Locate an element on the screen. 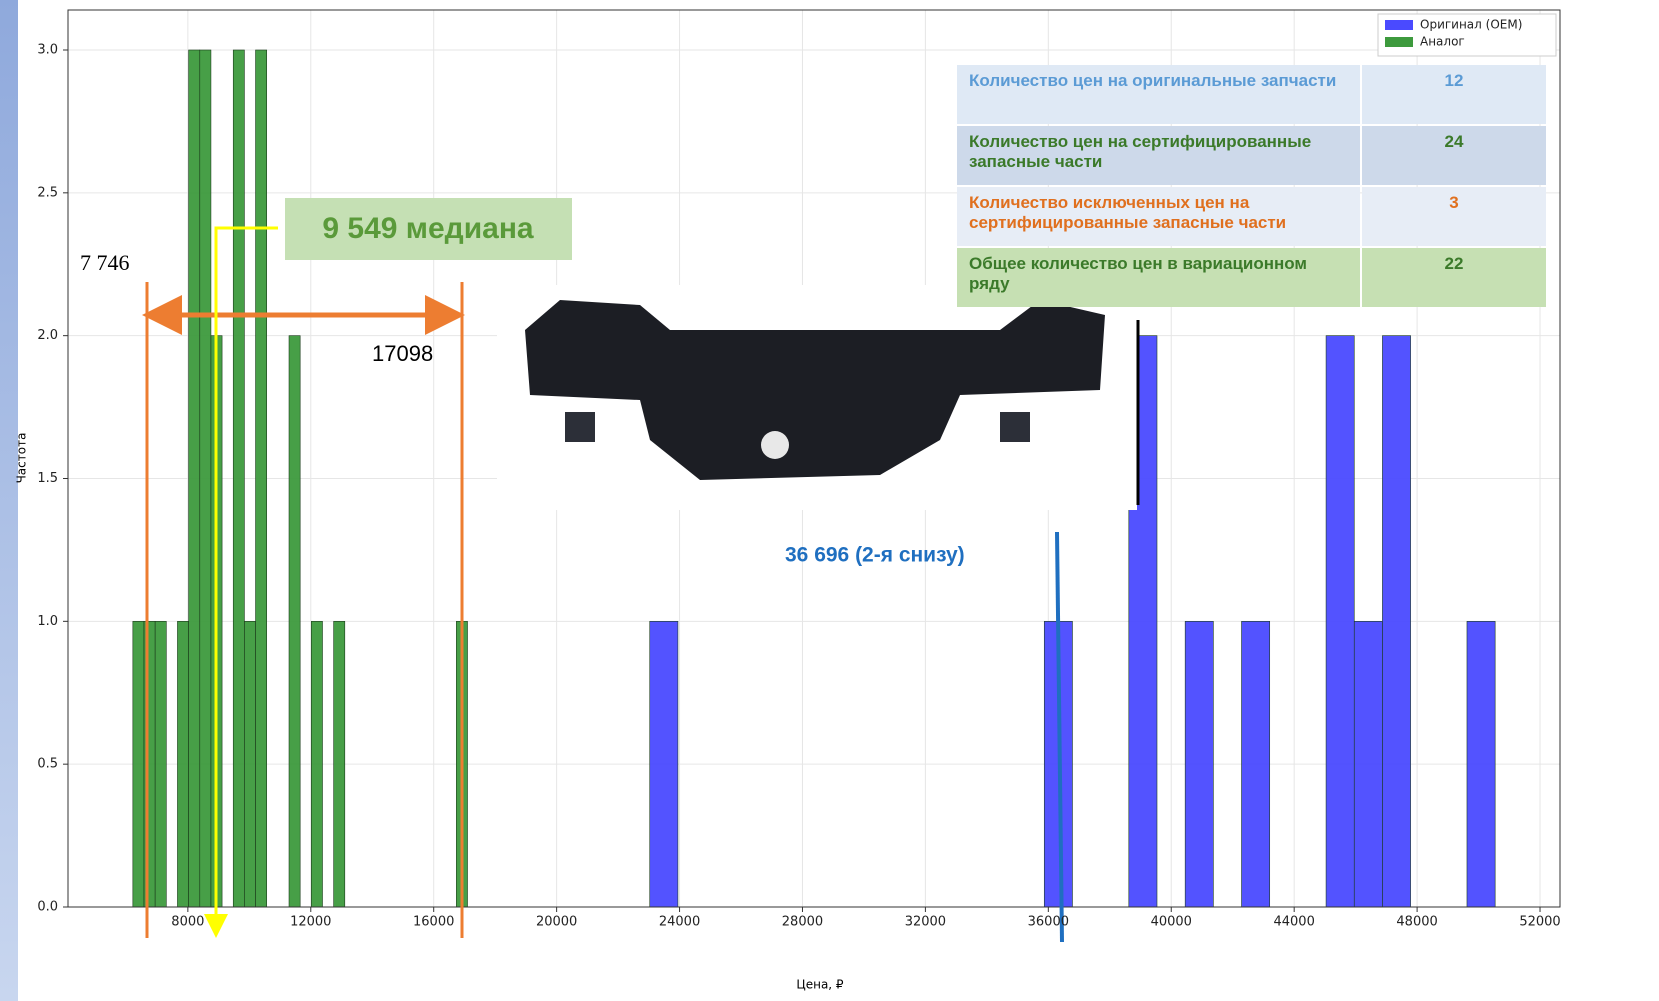 This screenshot has width=1659, height=1001. min-label: 7 746 is located at coordinates (105, 262).